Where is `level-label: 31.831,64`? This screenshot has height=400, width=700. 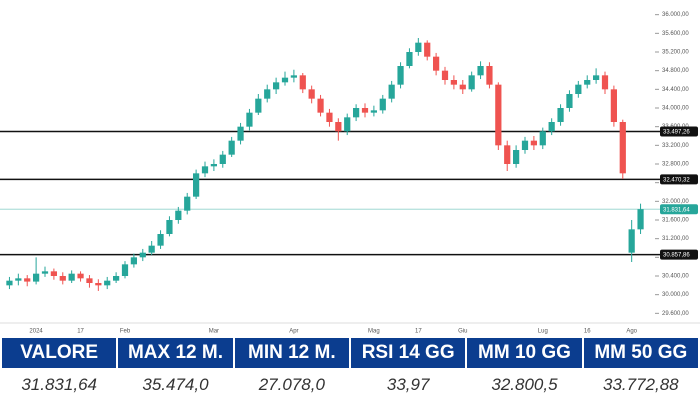
level-label: 31.831,64 is located at coordinates (676, 210).